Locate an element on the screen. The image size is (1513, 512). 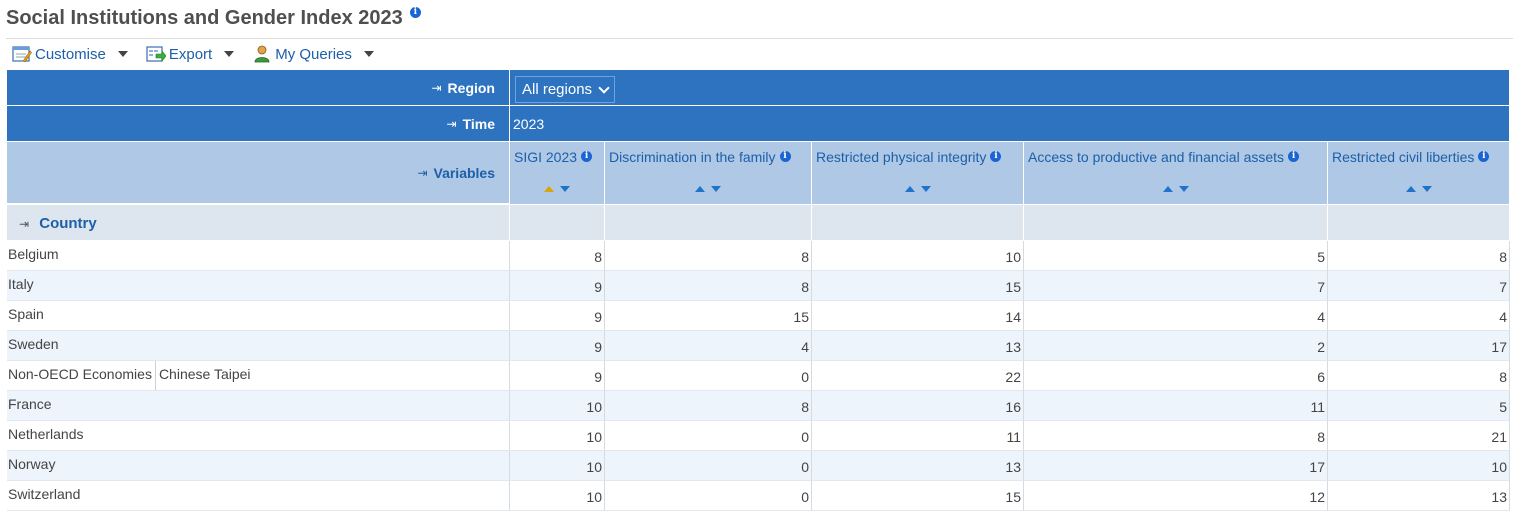
time-dimension-header: ⇥ Time is located at coordinates (258, 124).